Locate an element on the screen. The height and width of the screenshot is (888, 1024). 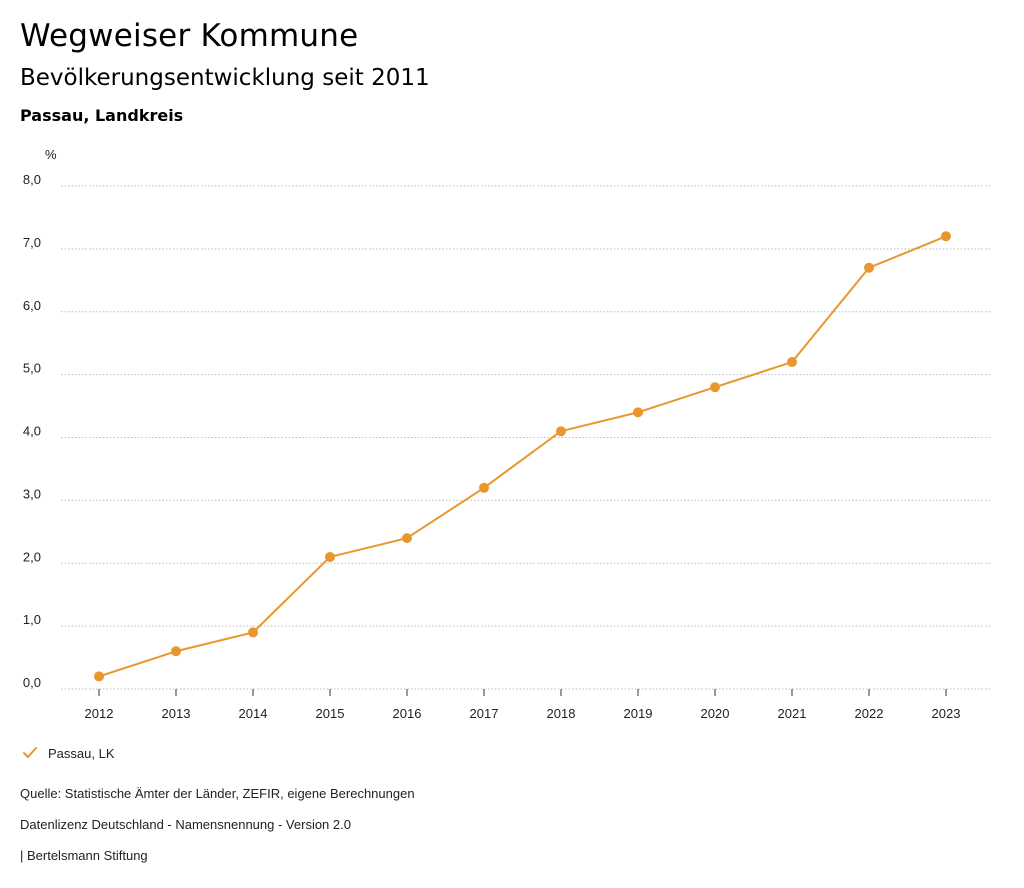
x-tick-label: 2013 is located at coordinates (176, 713).